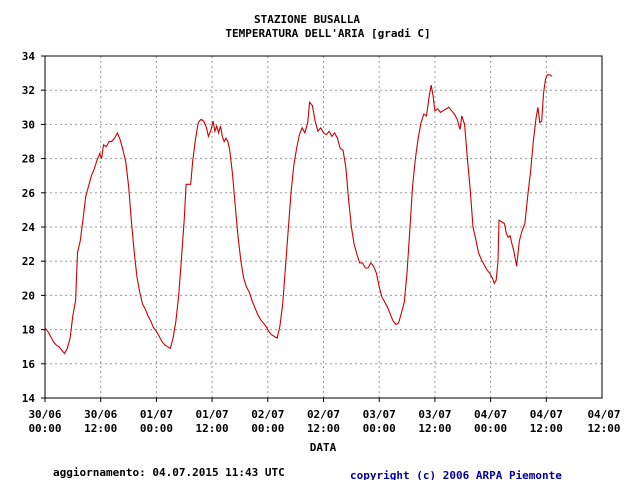 The image size is (640, 480). I want to click on y-tick-label: 26, so click(29, 193).